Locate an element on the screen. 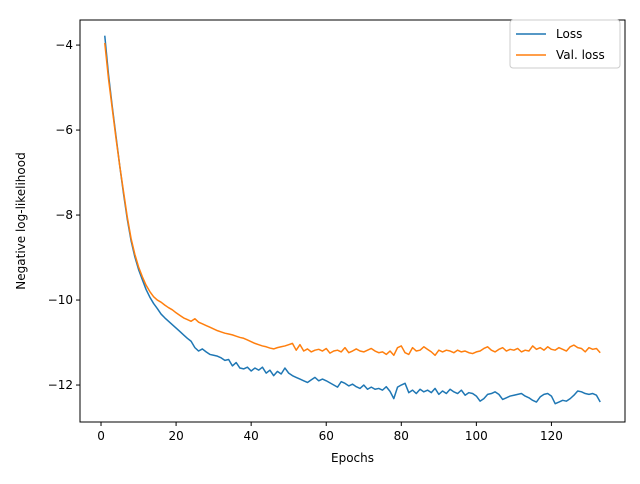  legend: Loss Val. loss is located at coordinates (565, 44).